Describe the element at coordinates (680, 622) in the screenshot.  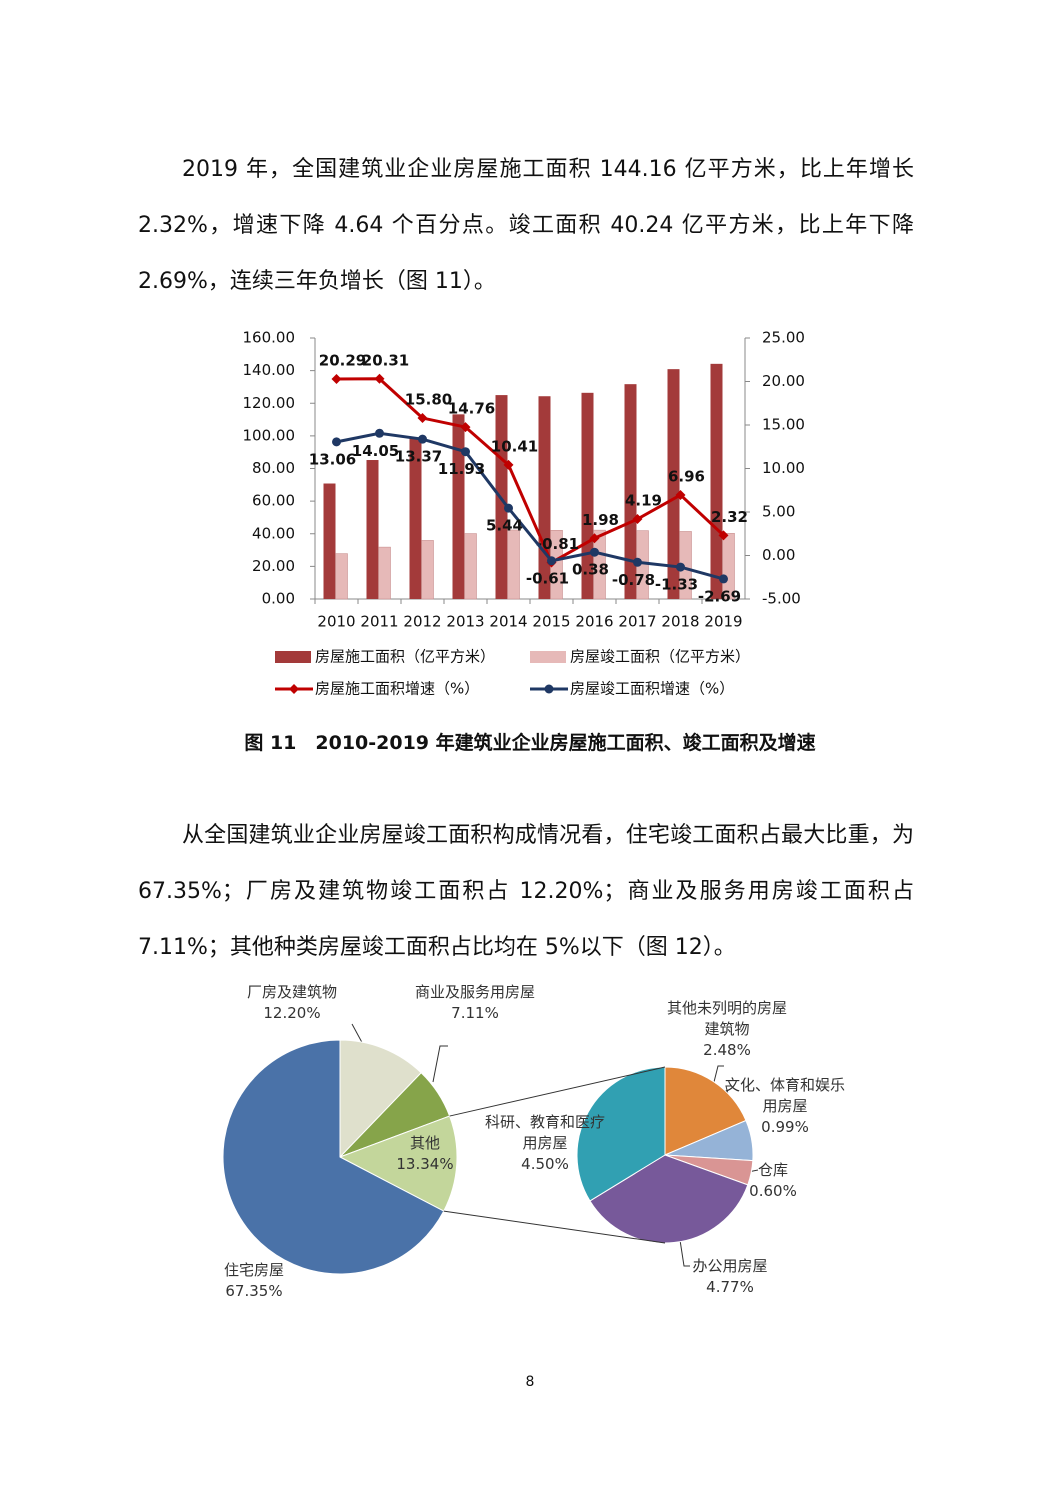
I see `x-tick-label: 2018` at that location.